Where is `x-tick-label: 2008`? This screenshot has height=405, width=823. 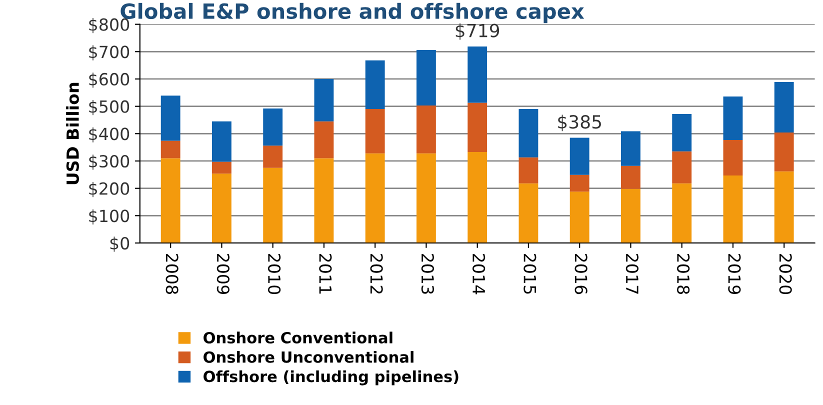 x-tick-label: 2008 is located at coordinates (172, 274).